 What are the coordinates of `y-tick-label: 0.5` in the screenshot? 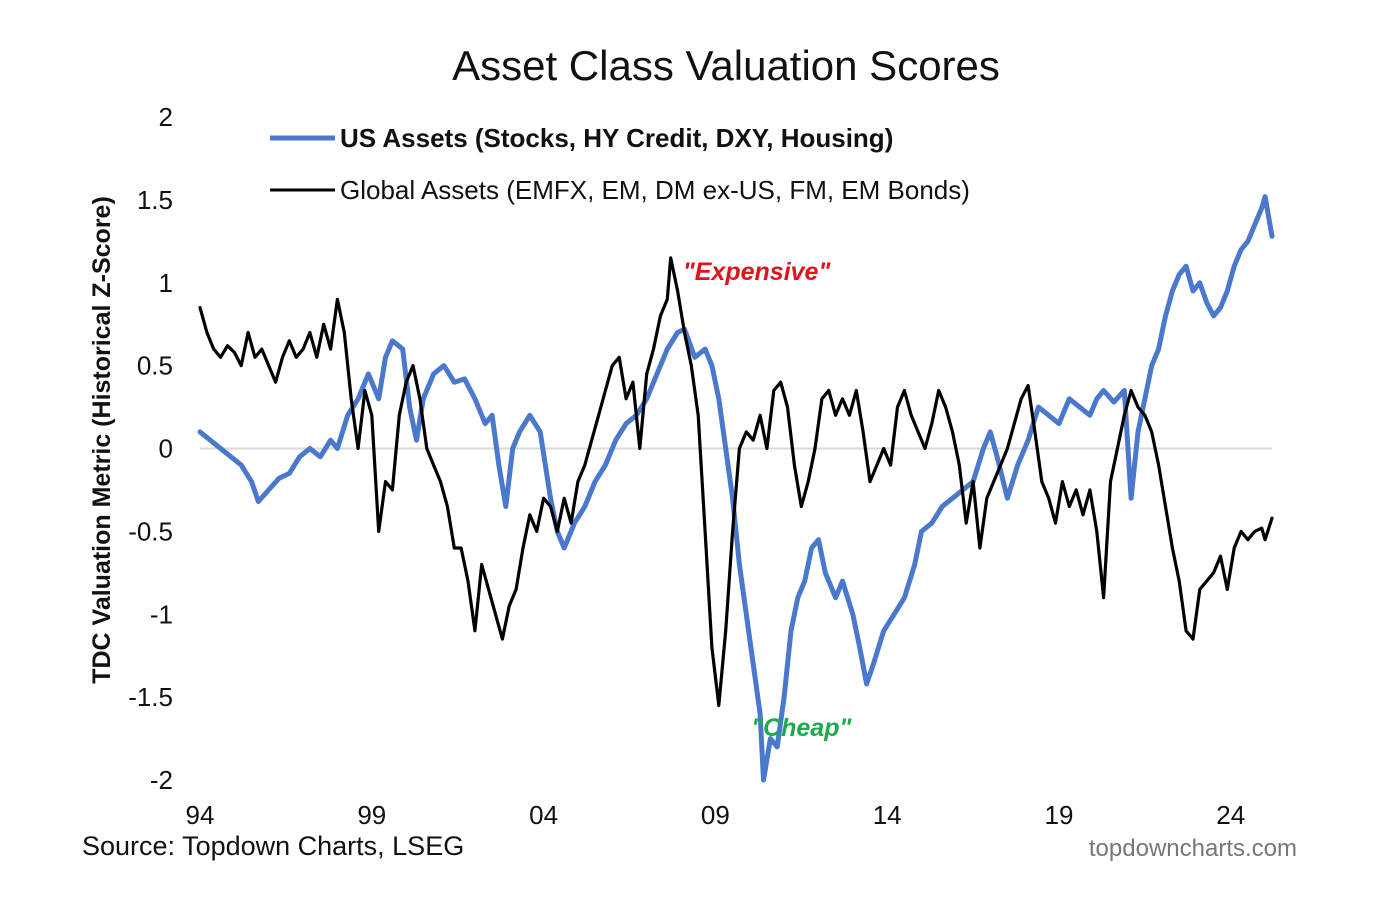 It's located at (155, 366).